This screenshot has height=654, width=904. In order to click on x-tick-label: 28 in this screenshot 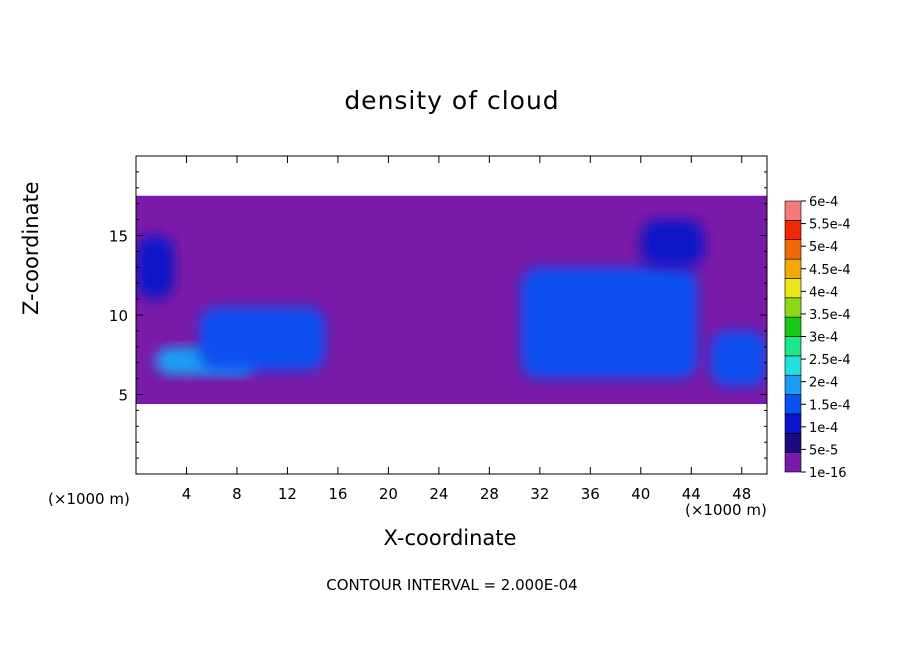, I will do `click(489, 494)`.